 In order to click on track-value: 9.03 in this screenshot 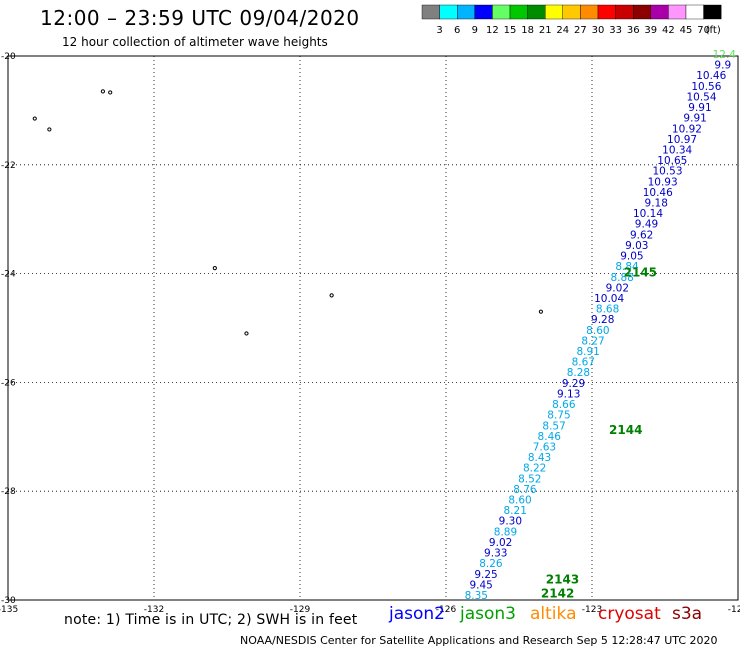, I will do `click(636, 246)`.